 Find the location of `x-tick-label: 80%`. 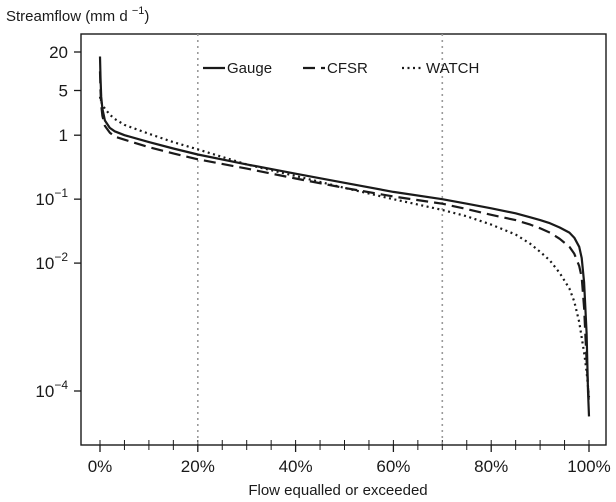

x-tick-label: 80% is located at coordinates (491, 466).